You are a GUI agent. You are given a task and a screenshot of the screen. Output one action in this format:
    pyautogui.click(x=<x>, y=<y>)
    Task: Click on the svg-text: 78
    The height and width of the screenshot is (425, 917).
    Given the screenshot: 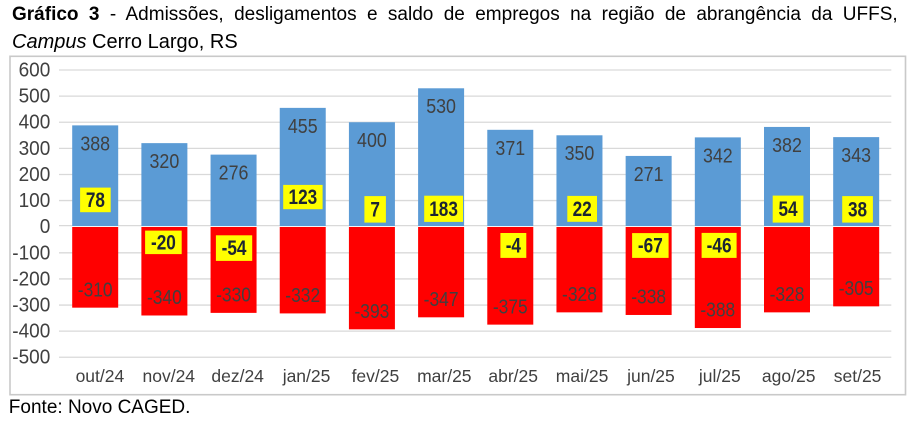 What is the action you would take?
    pyautogui.click(x=95, y=200)
    